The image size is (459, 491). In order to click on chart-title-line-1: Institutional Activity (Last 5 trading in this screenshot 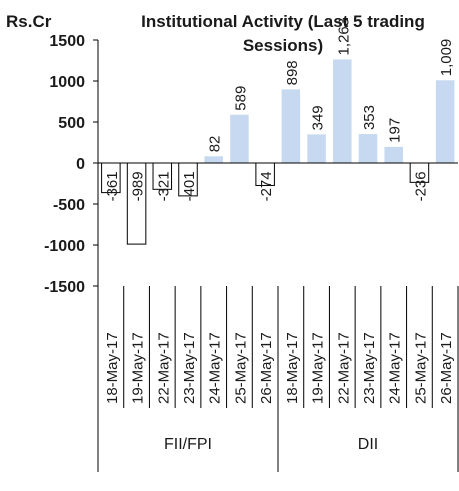, I will do `click(283, 21)`.